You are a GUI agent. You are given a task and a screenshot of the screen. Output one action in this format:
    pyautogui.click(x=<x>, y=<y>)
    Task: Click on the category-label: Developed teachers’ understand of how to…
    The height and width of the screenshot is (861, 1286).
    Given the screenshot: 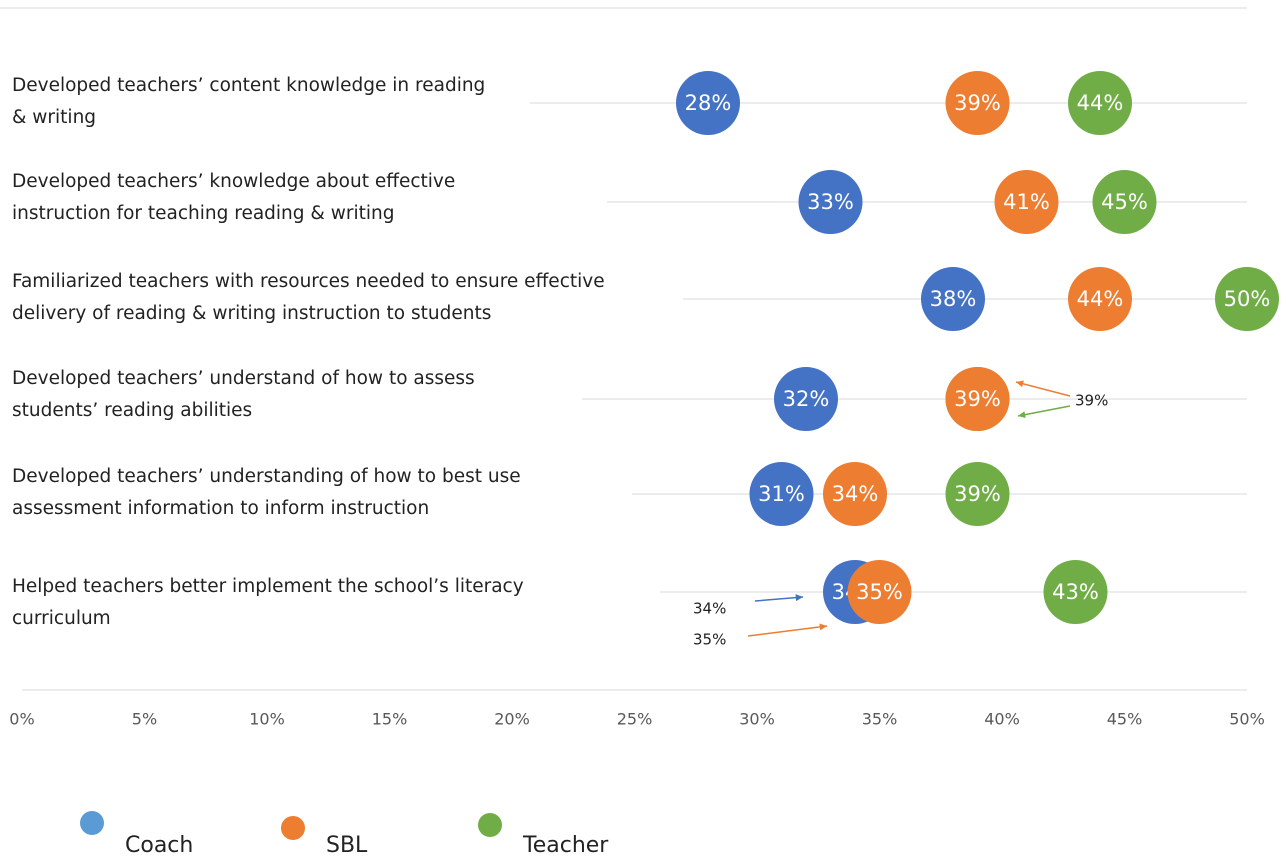 What is the action you would take?
    pyautogui.click(x=243, y=394)
    